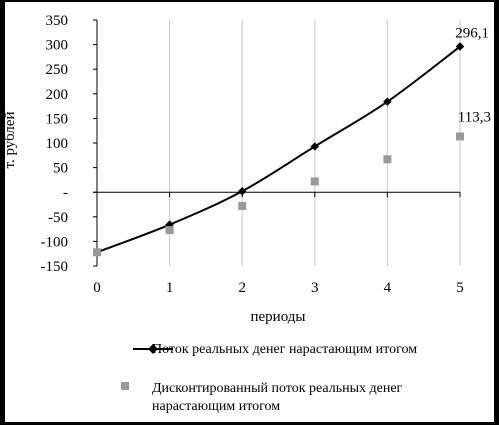 Image resolution: width=499 pixels, height=425 pixels. I want to click on x-tick-label: 4, so click(388, 288).